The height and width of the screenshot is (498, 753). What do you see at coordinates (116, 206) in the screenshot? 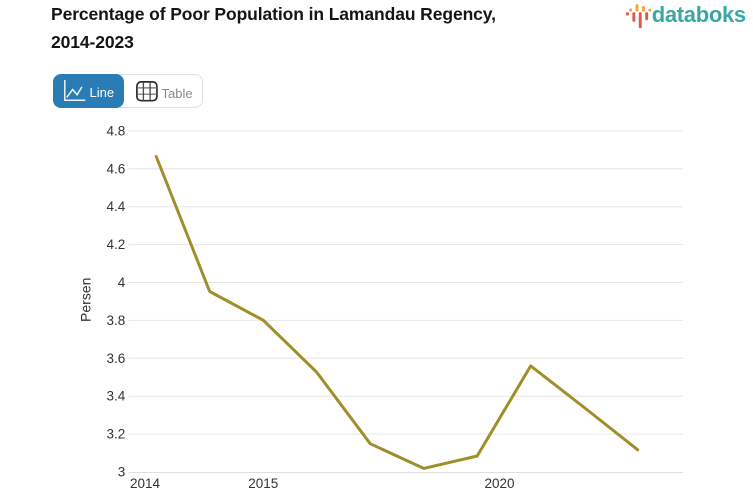
I see `svg-text: 4.4` at bounding box center [116, 206].